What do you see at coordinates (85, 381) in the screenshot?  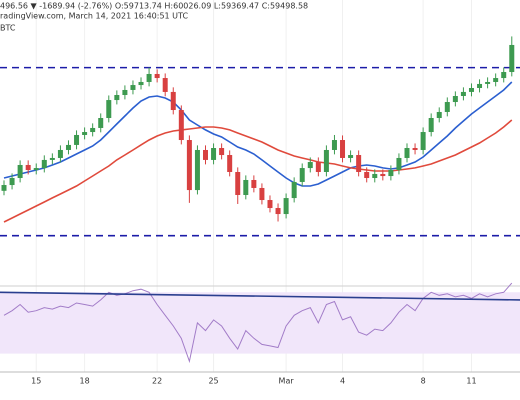 I see `x-tick-label: 18` at bounding box center [85, 381].